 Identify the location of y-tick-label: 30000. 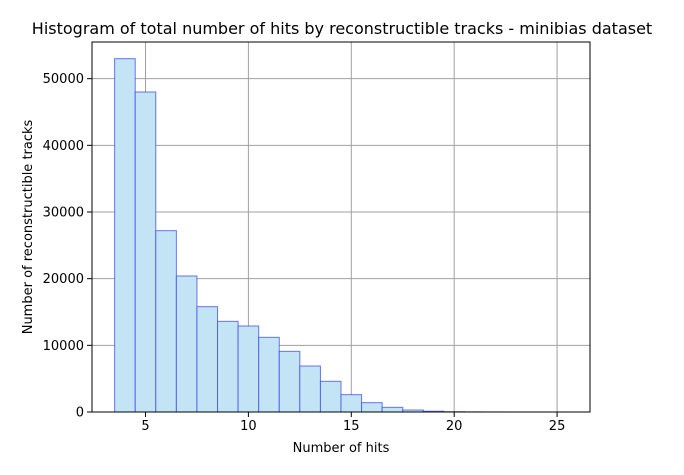
(63, 213).